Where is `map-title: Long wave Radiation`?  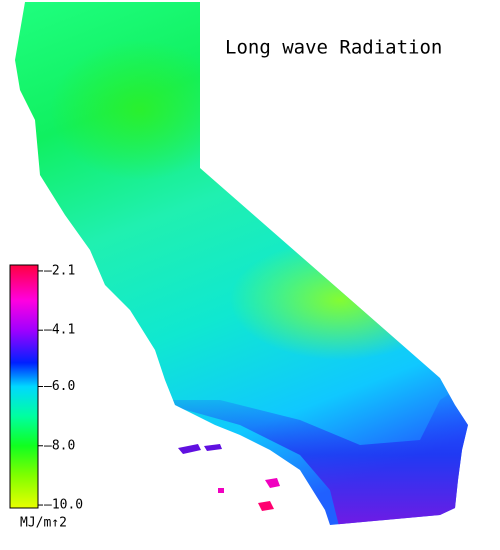 map-title: Long wave Radiation is located at coordinates (333, 48).